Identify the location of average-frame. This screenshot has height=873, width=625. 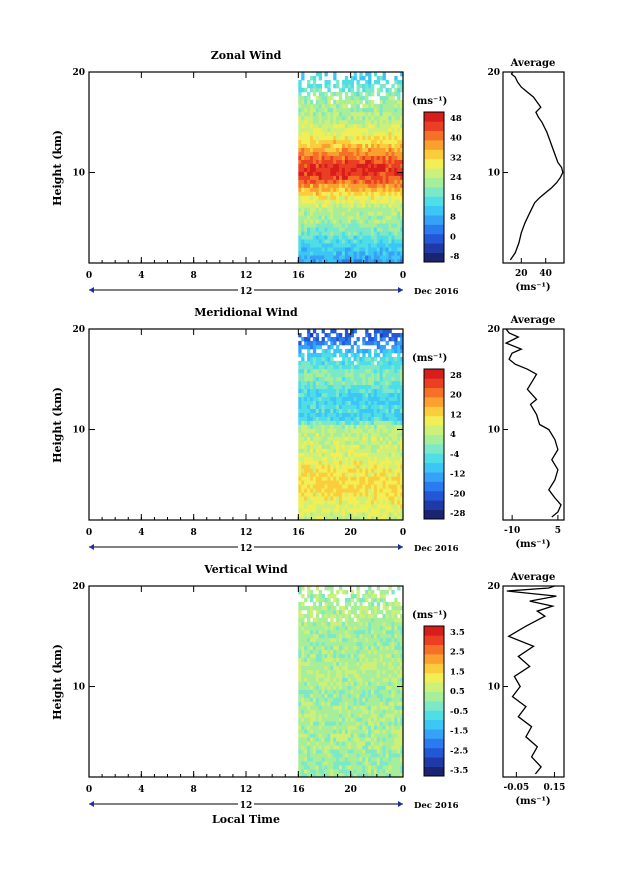
(533, 167).